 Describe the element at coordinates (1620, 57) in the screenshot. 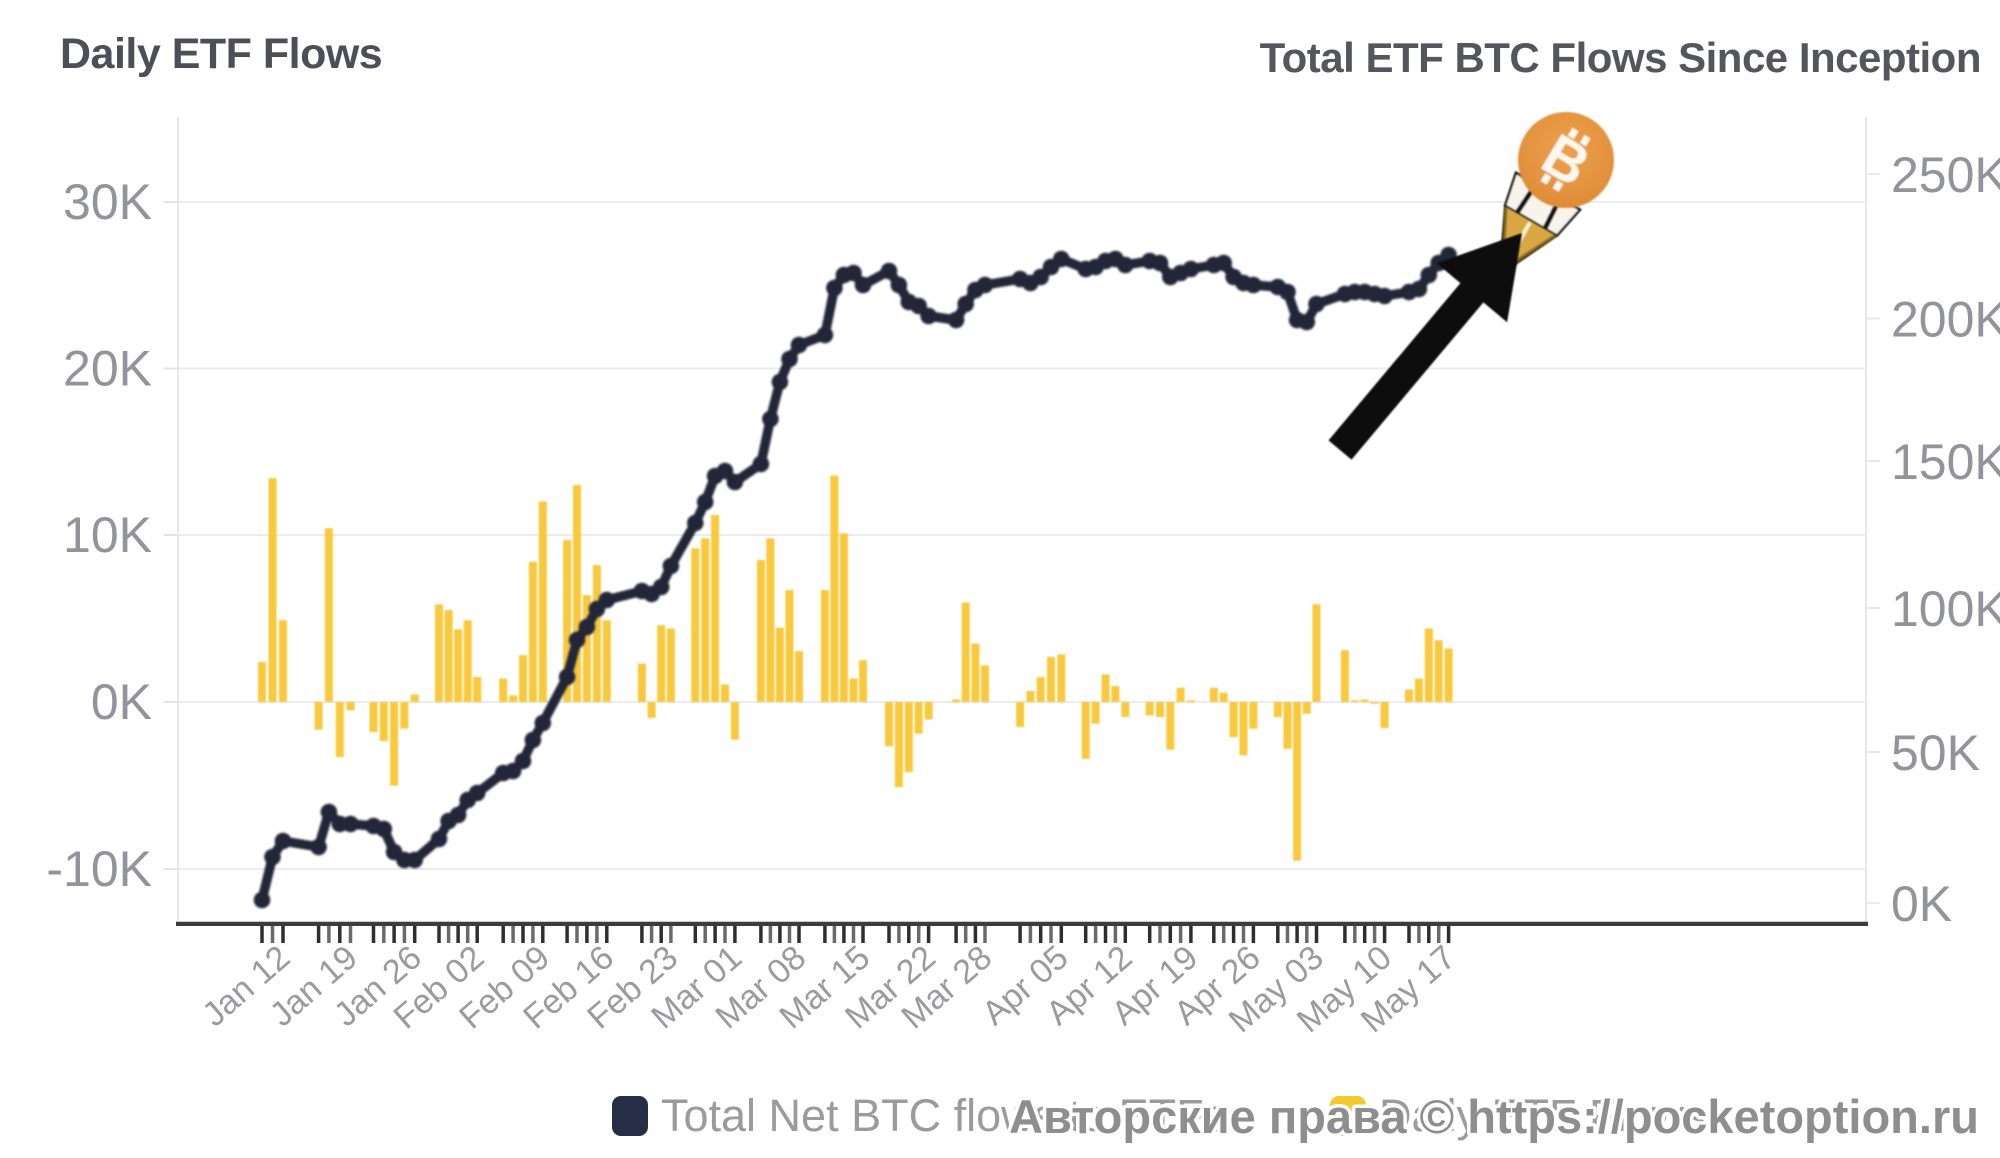

I see `svg-text:Total ETF BTC Flows Since Ince: Total ETF BTC Flows Since Inception` at that location.